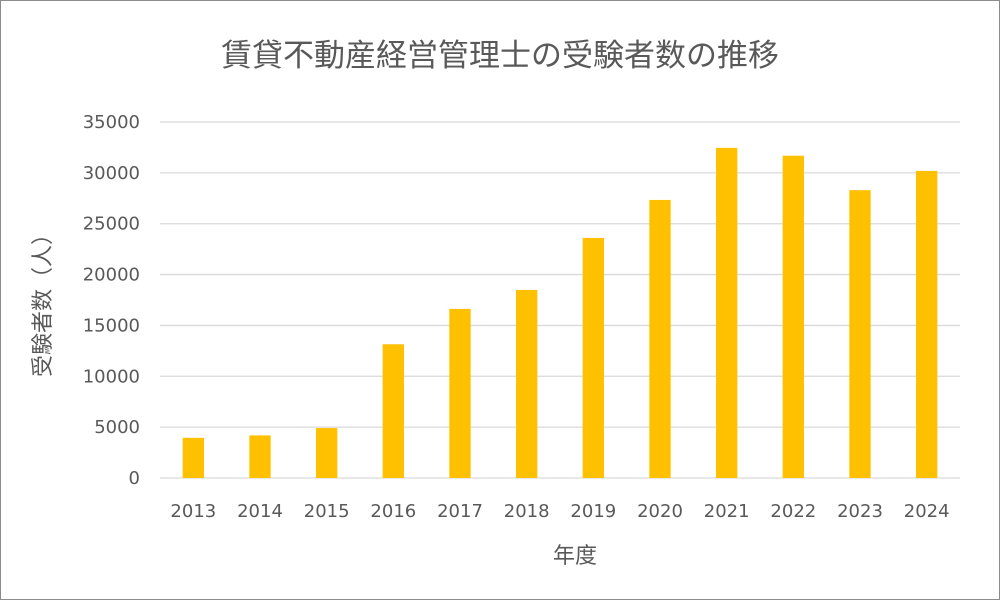 This screenshot has height=600, width=1000. What do you see at coordinates (527, 383) in the screenshot?
I see `bar-2018` at bounding box center [527, 383].